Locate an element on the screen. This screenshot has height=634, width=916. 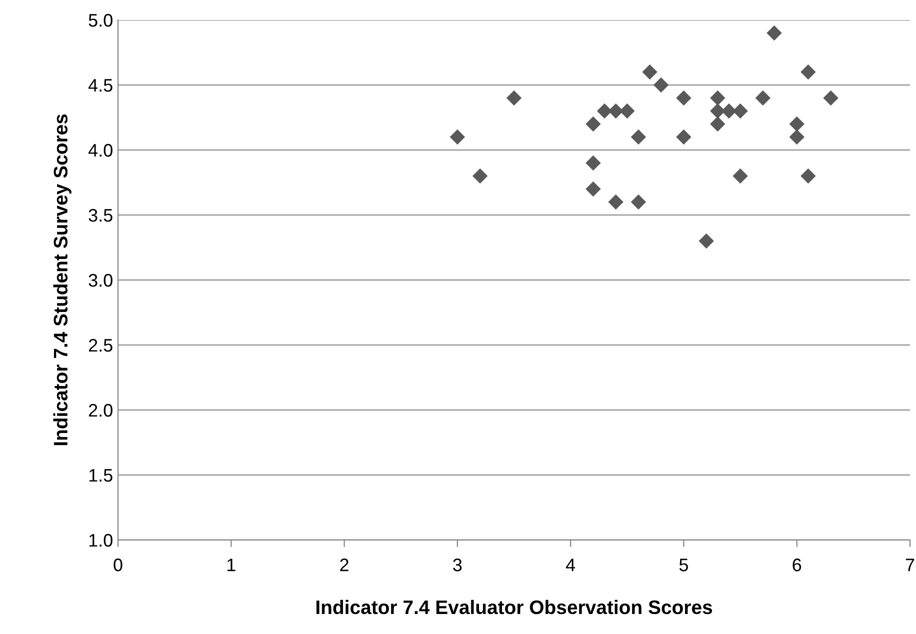
x-tick-label: 7 is located at coordinates (910, 565).